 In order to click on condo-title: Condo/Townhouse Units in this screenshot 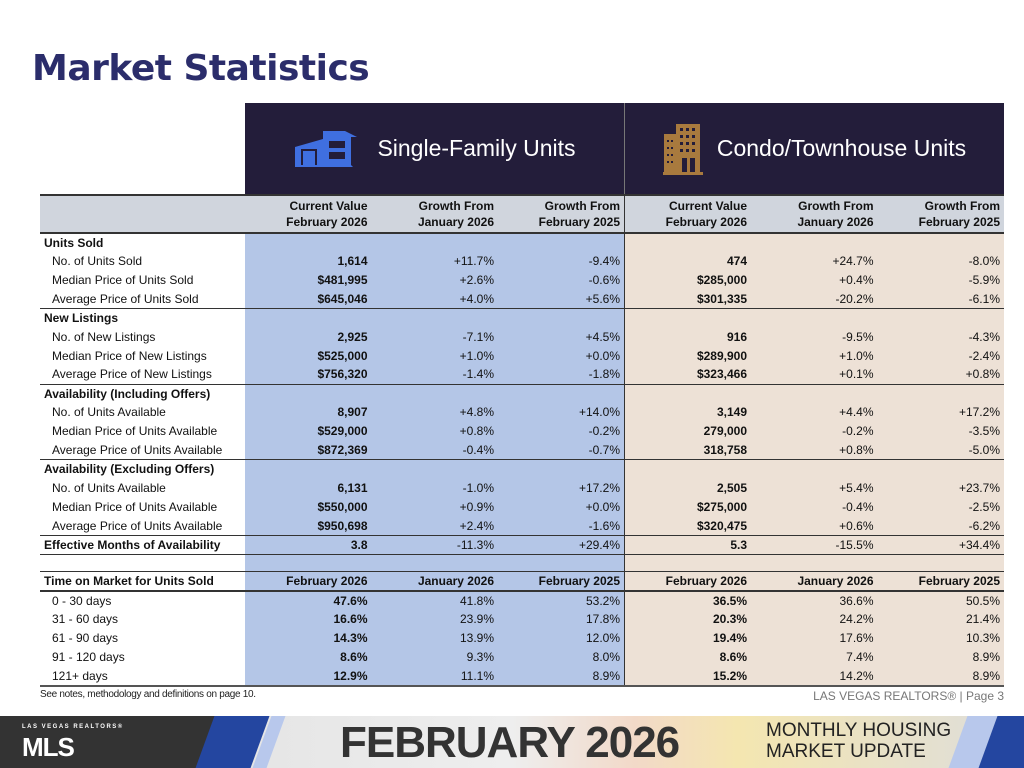, I will do `click(841, 148)`.